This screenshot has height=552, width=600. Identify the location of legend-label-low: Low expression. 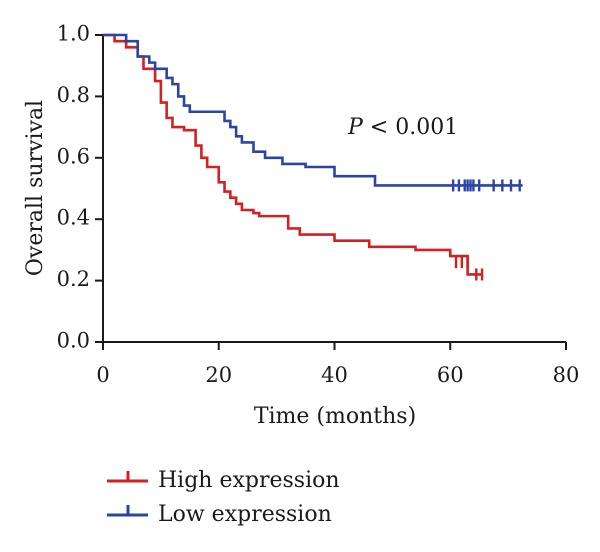
(245, 514).